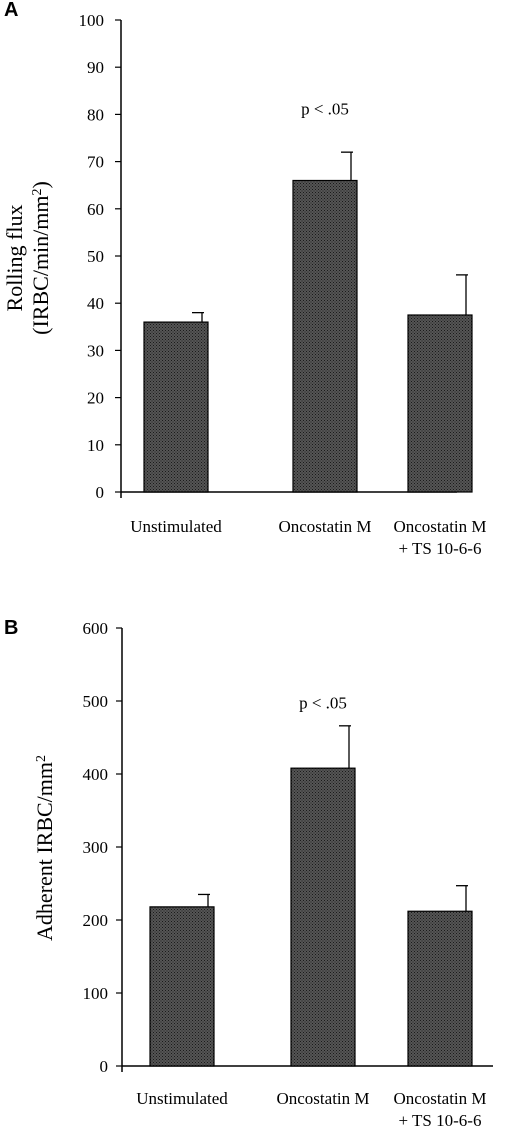 The width and height of the screenshot is (520, 1137). Describe the element at coordinates (14, 258) in the screenshot. I see `y-axis-title-a-line1: Rolling flux` at that location.